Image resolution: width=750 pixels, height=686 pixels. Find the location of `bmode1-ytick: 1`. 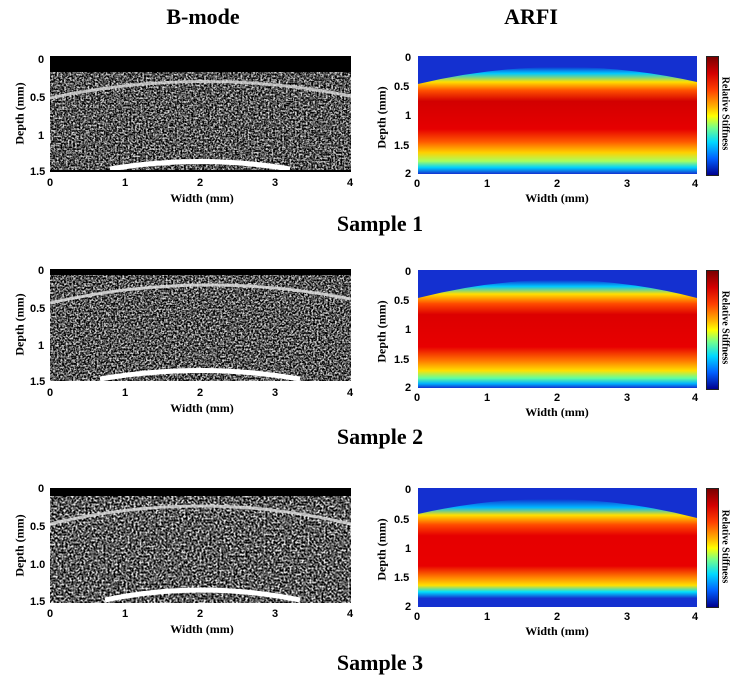

bmode1-ytick: 1 is located at coordinates (41, 136).